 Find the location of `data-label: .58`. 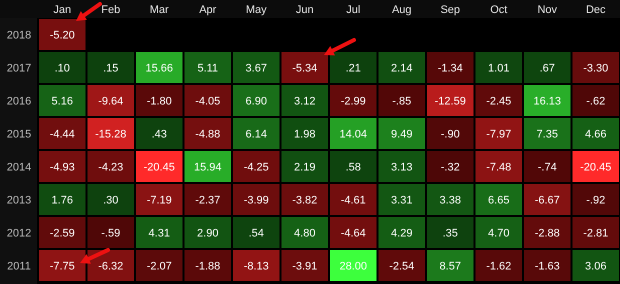

data-label: .58 is located at coordinates (353, 168).